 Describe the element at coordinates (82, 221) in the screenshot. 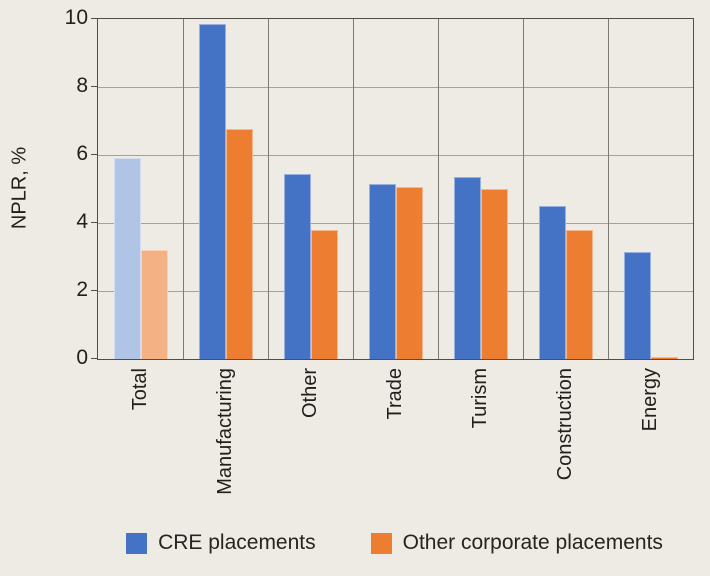

I see `y-tick-label: 4` at that location.